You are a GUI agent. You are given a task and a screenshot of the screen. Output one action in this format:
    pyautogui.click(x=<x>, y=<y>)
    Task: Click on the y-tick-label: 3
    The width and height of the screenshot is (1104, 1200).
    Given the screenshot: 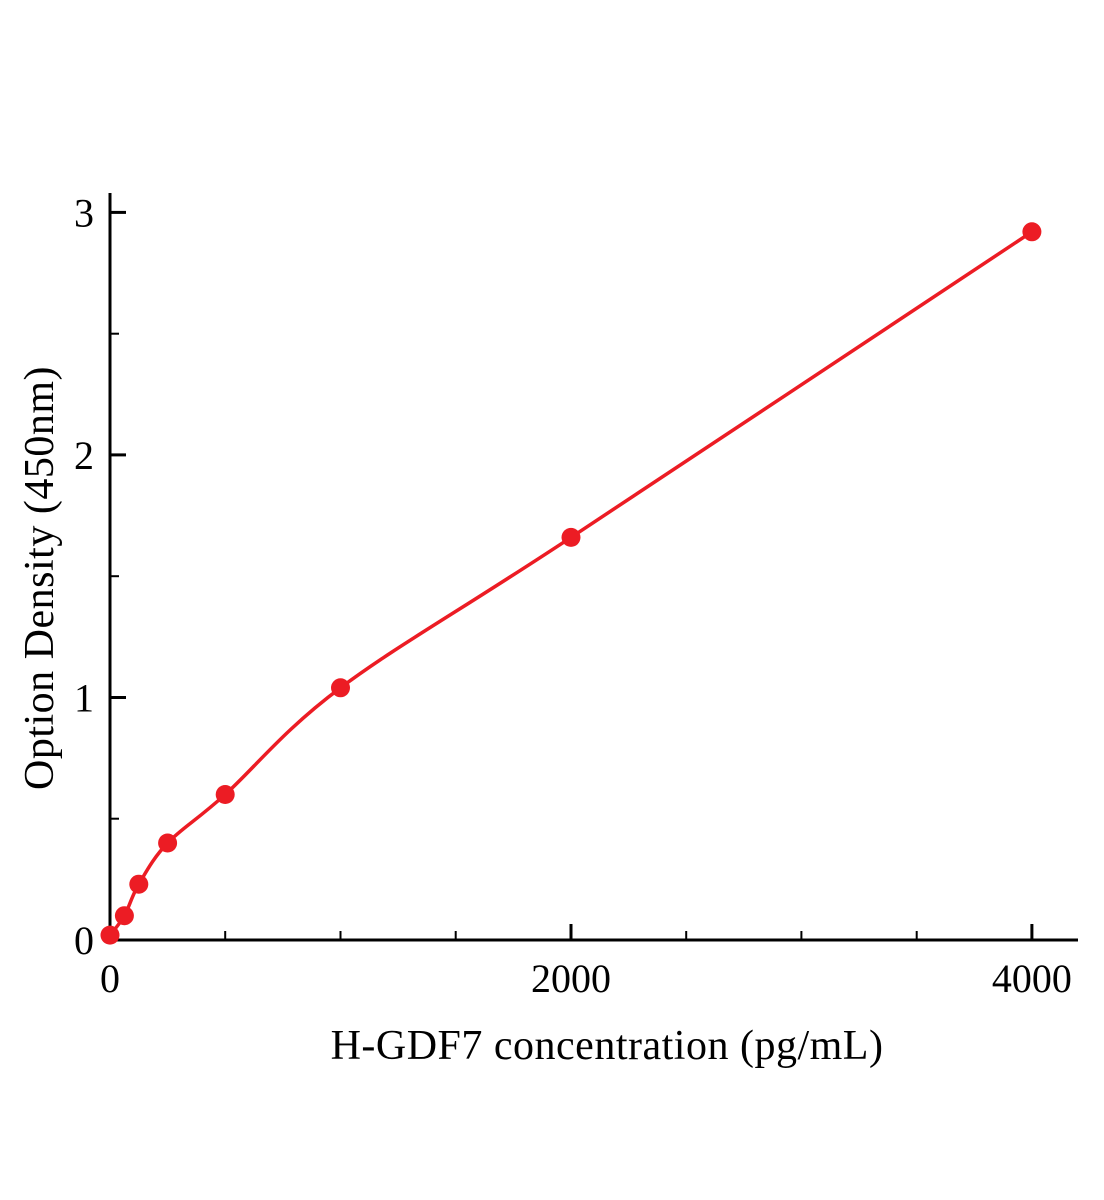 What is the action you would take?
    pyautogui.click(x=84, y=212)
    